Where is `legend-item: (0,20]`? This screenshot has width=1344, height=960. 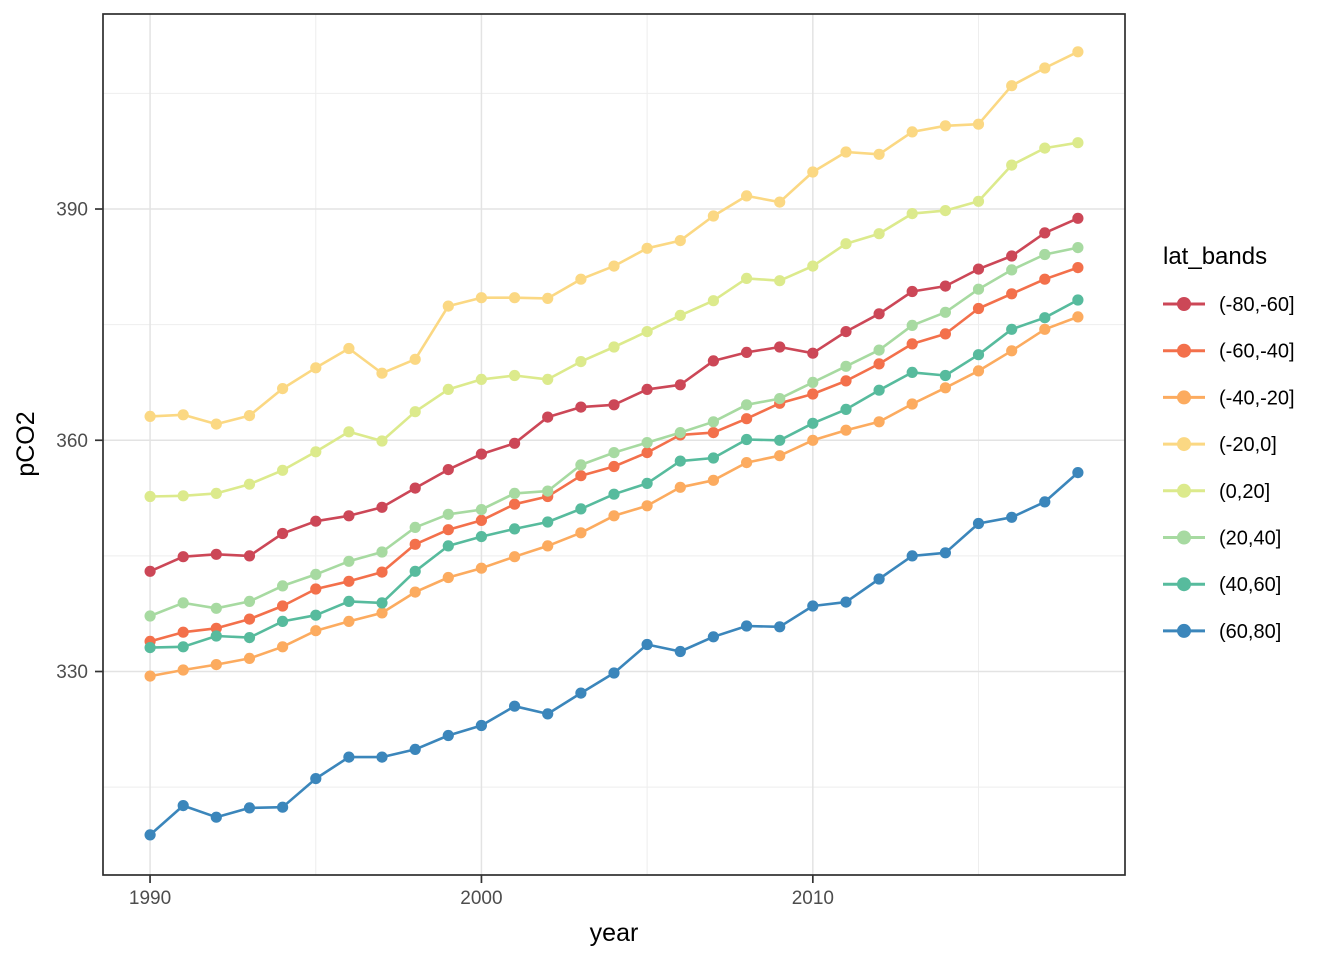 legend-item: (0,20] is located at coordinates (1216, 492).